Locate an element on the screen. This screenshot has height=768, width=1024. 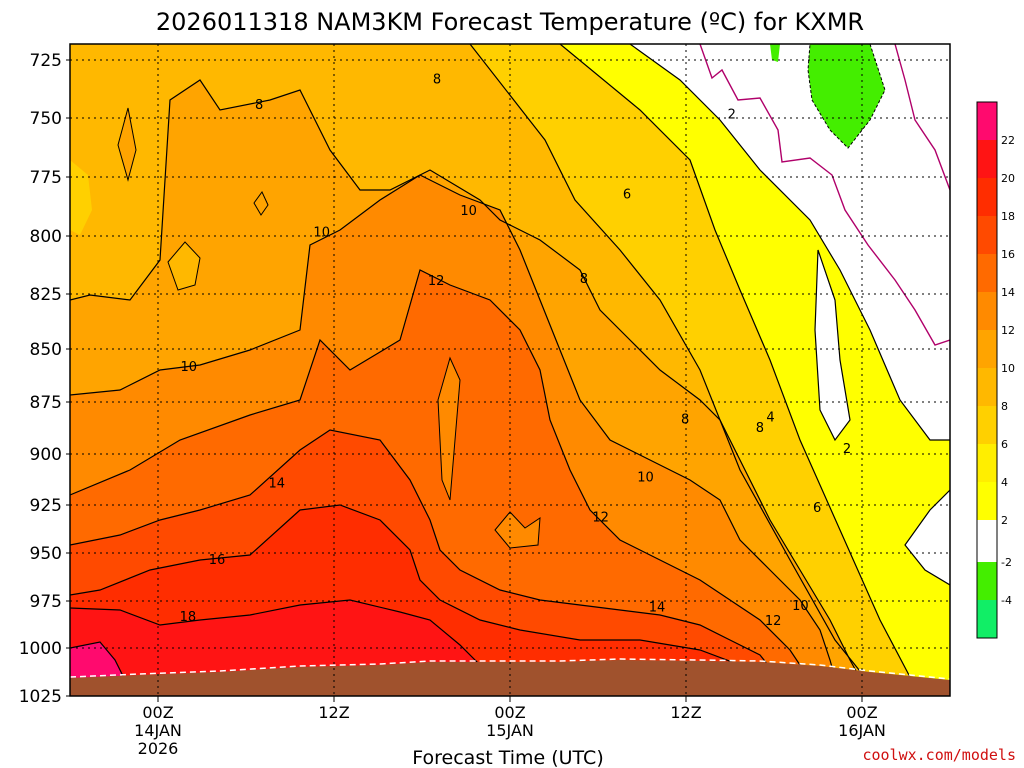
svg-text: 950 is located at coordinates (46, 554).